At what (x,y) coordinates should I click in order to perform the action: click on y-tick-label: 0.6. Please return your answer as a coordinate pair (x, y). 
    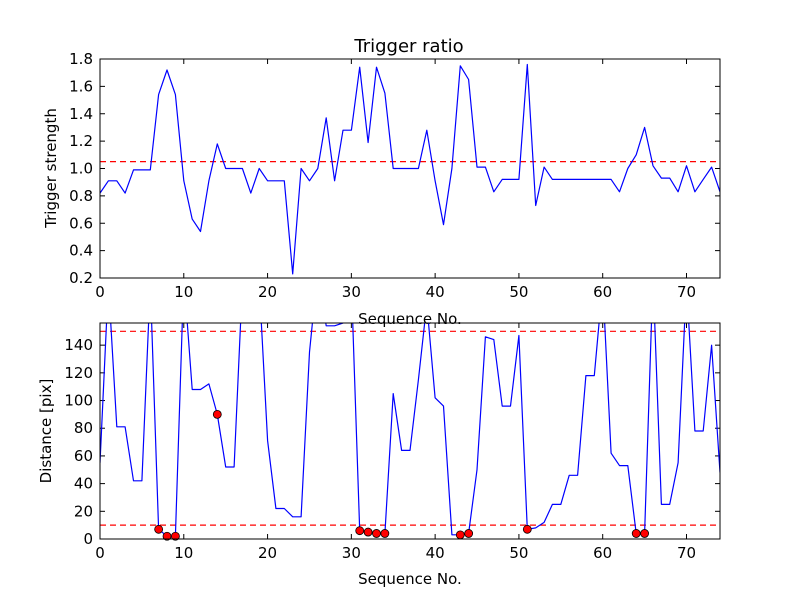
    Looking at the image, I should click on (81, 223).